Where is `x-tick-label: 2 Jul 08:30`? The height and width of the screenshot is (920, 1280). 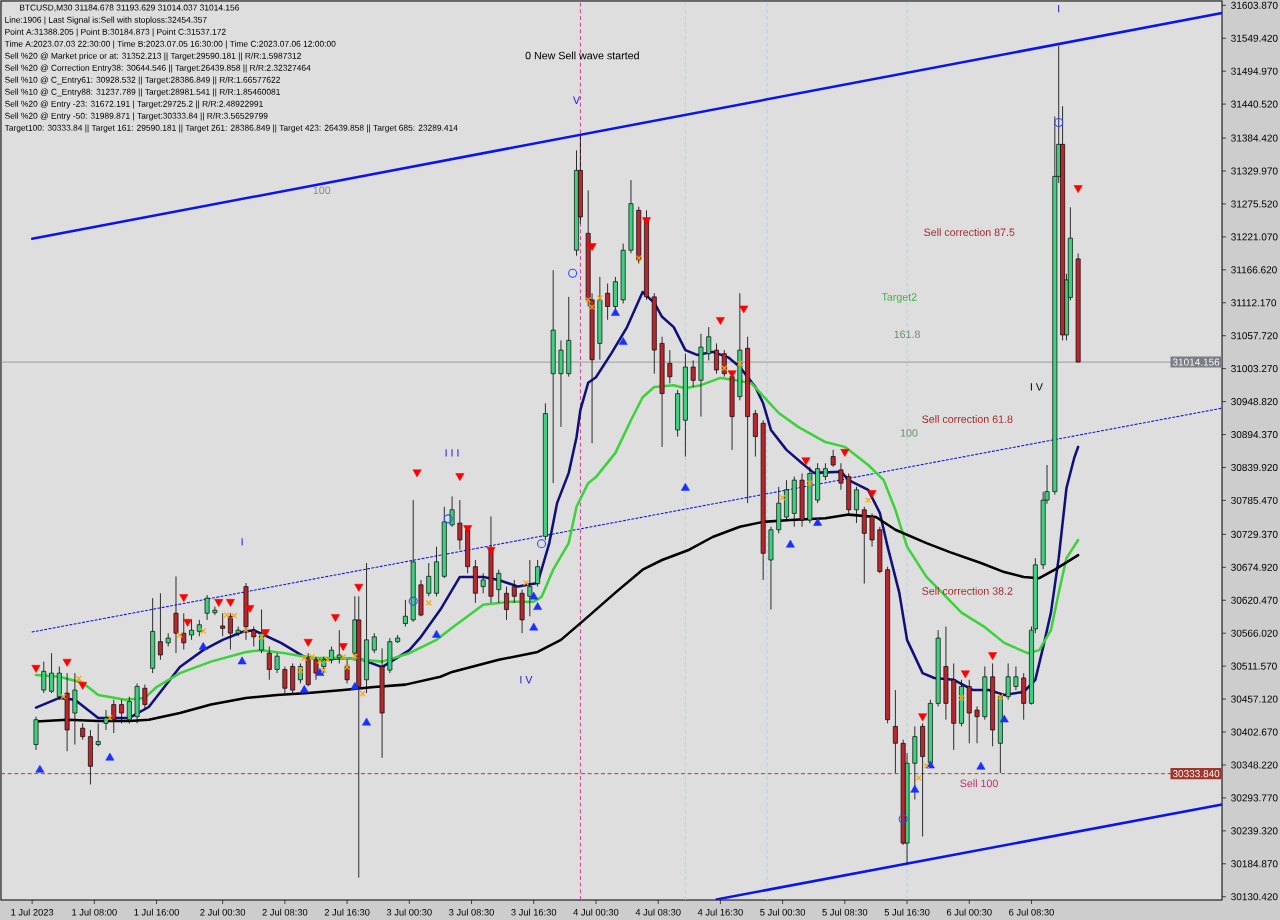
x-tick-label: 2 Jul 08:30 is located at coordinates (285, 912).